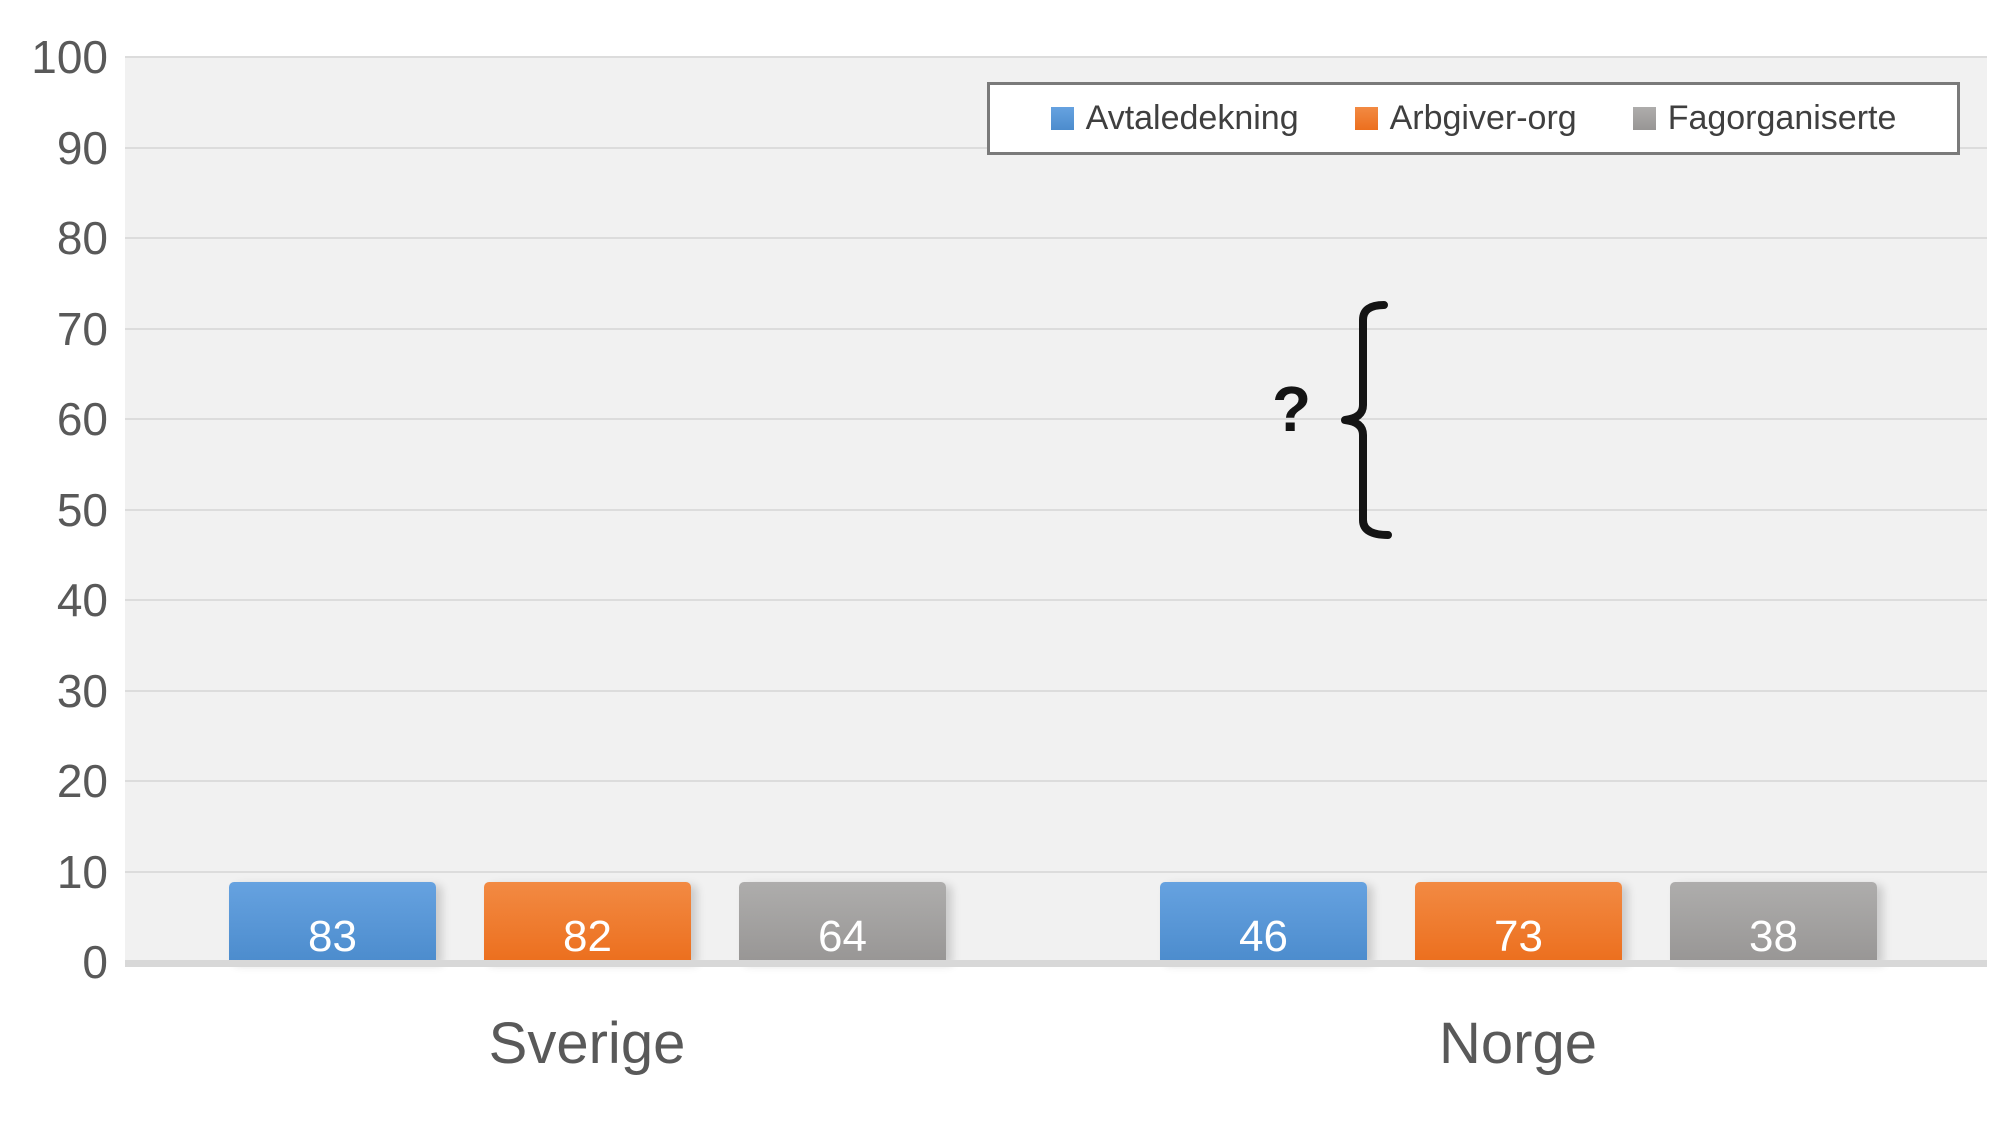  Describe the element at coordinates (1192, 118) in the screenshot. I see `legend-label: Avtaledekning` at that location.